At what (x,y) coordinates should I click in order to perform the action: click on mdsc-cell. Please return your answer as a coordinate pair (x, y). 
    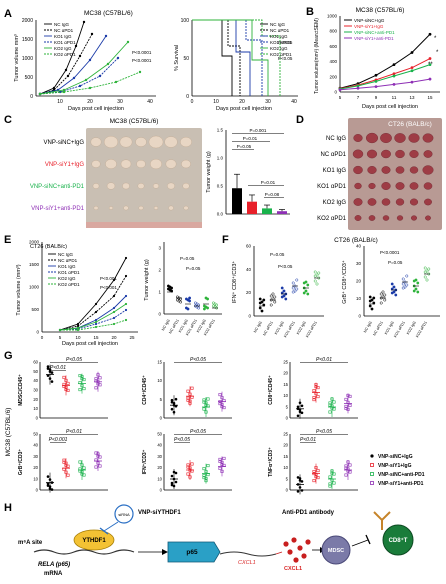
    Looking at the image, I should click on (336, 550).